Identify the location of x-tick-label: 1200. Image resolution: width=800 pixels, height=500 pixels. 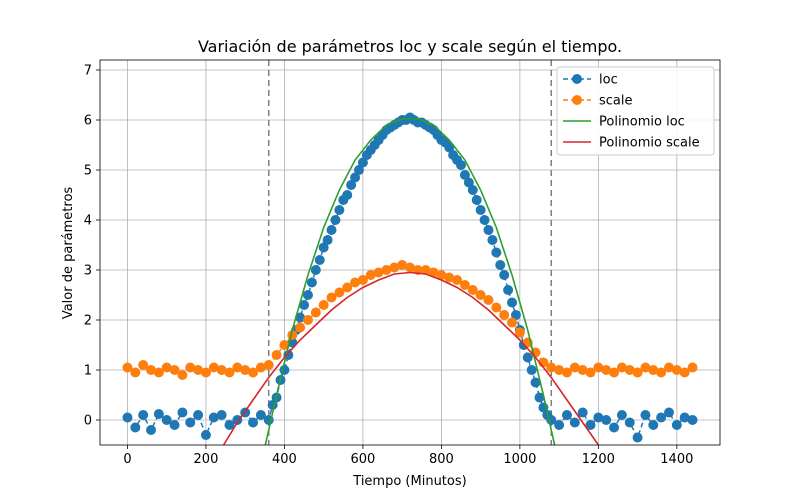
(598, 459).